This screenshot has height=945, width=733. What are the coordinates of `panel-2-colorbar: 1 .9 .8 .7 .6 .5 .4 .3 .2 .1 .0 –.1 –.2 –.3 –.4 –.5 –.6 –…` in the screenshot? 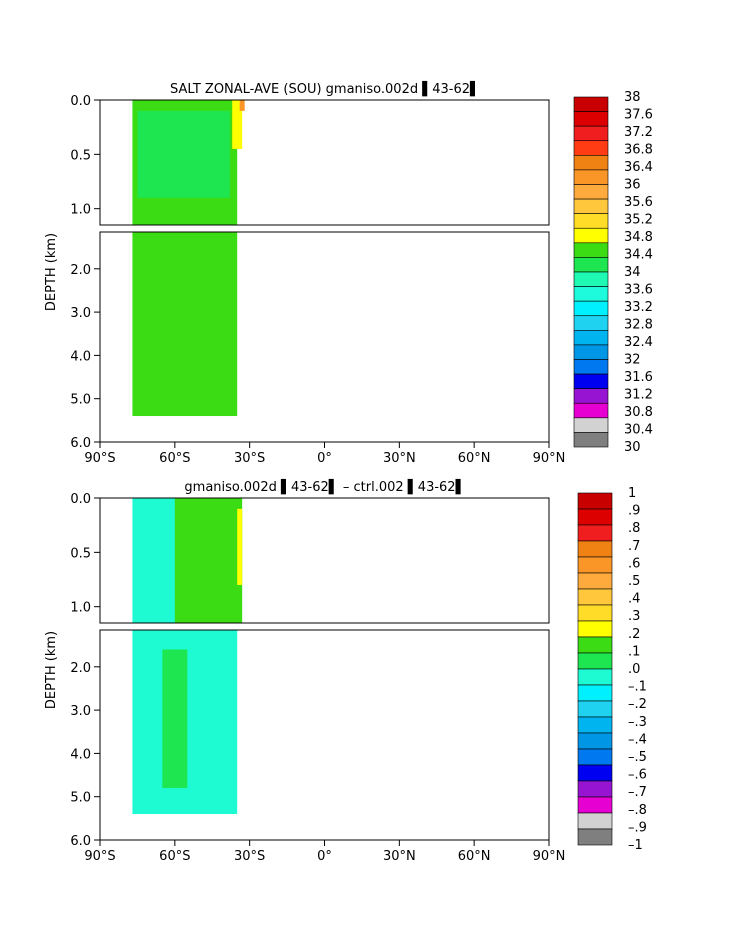 It's located at (612, 669).